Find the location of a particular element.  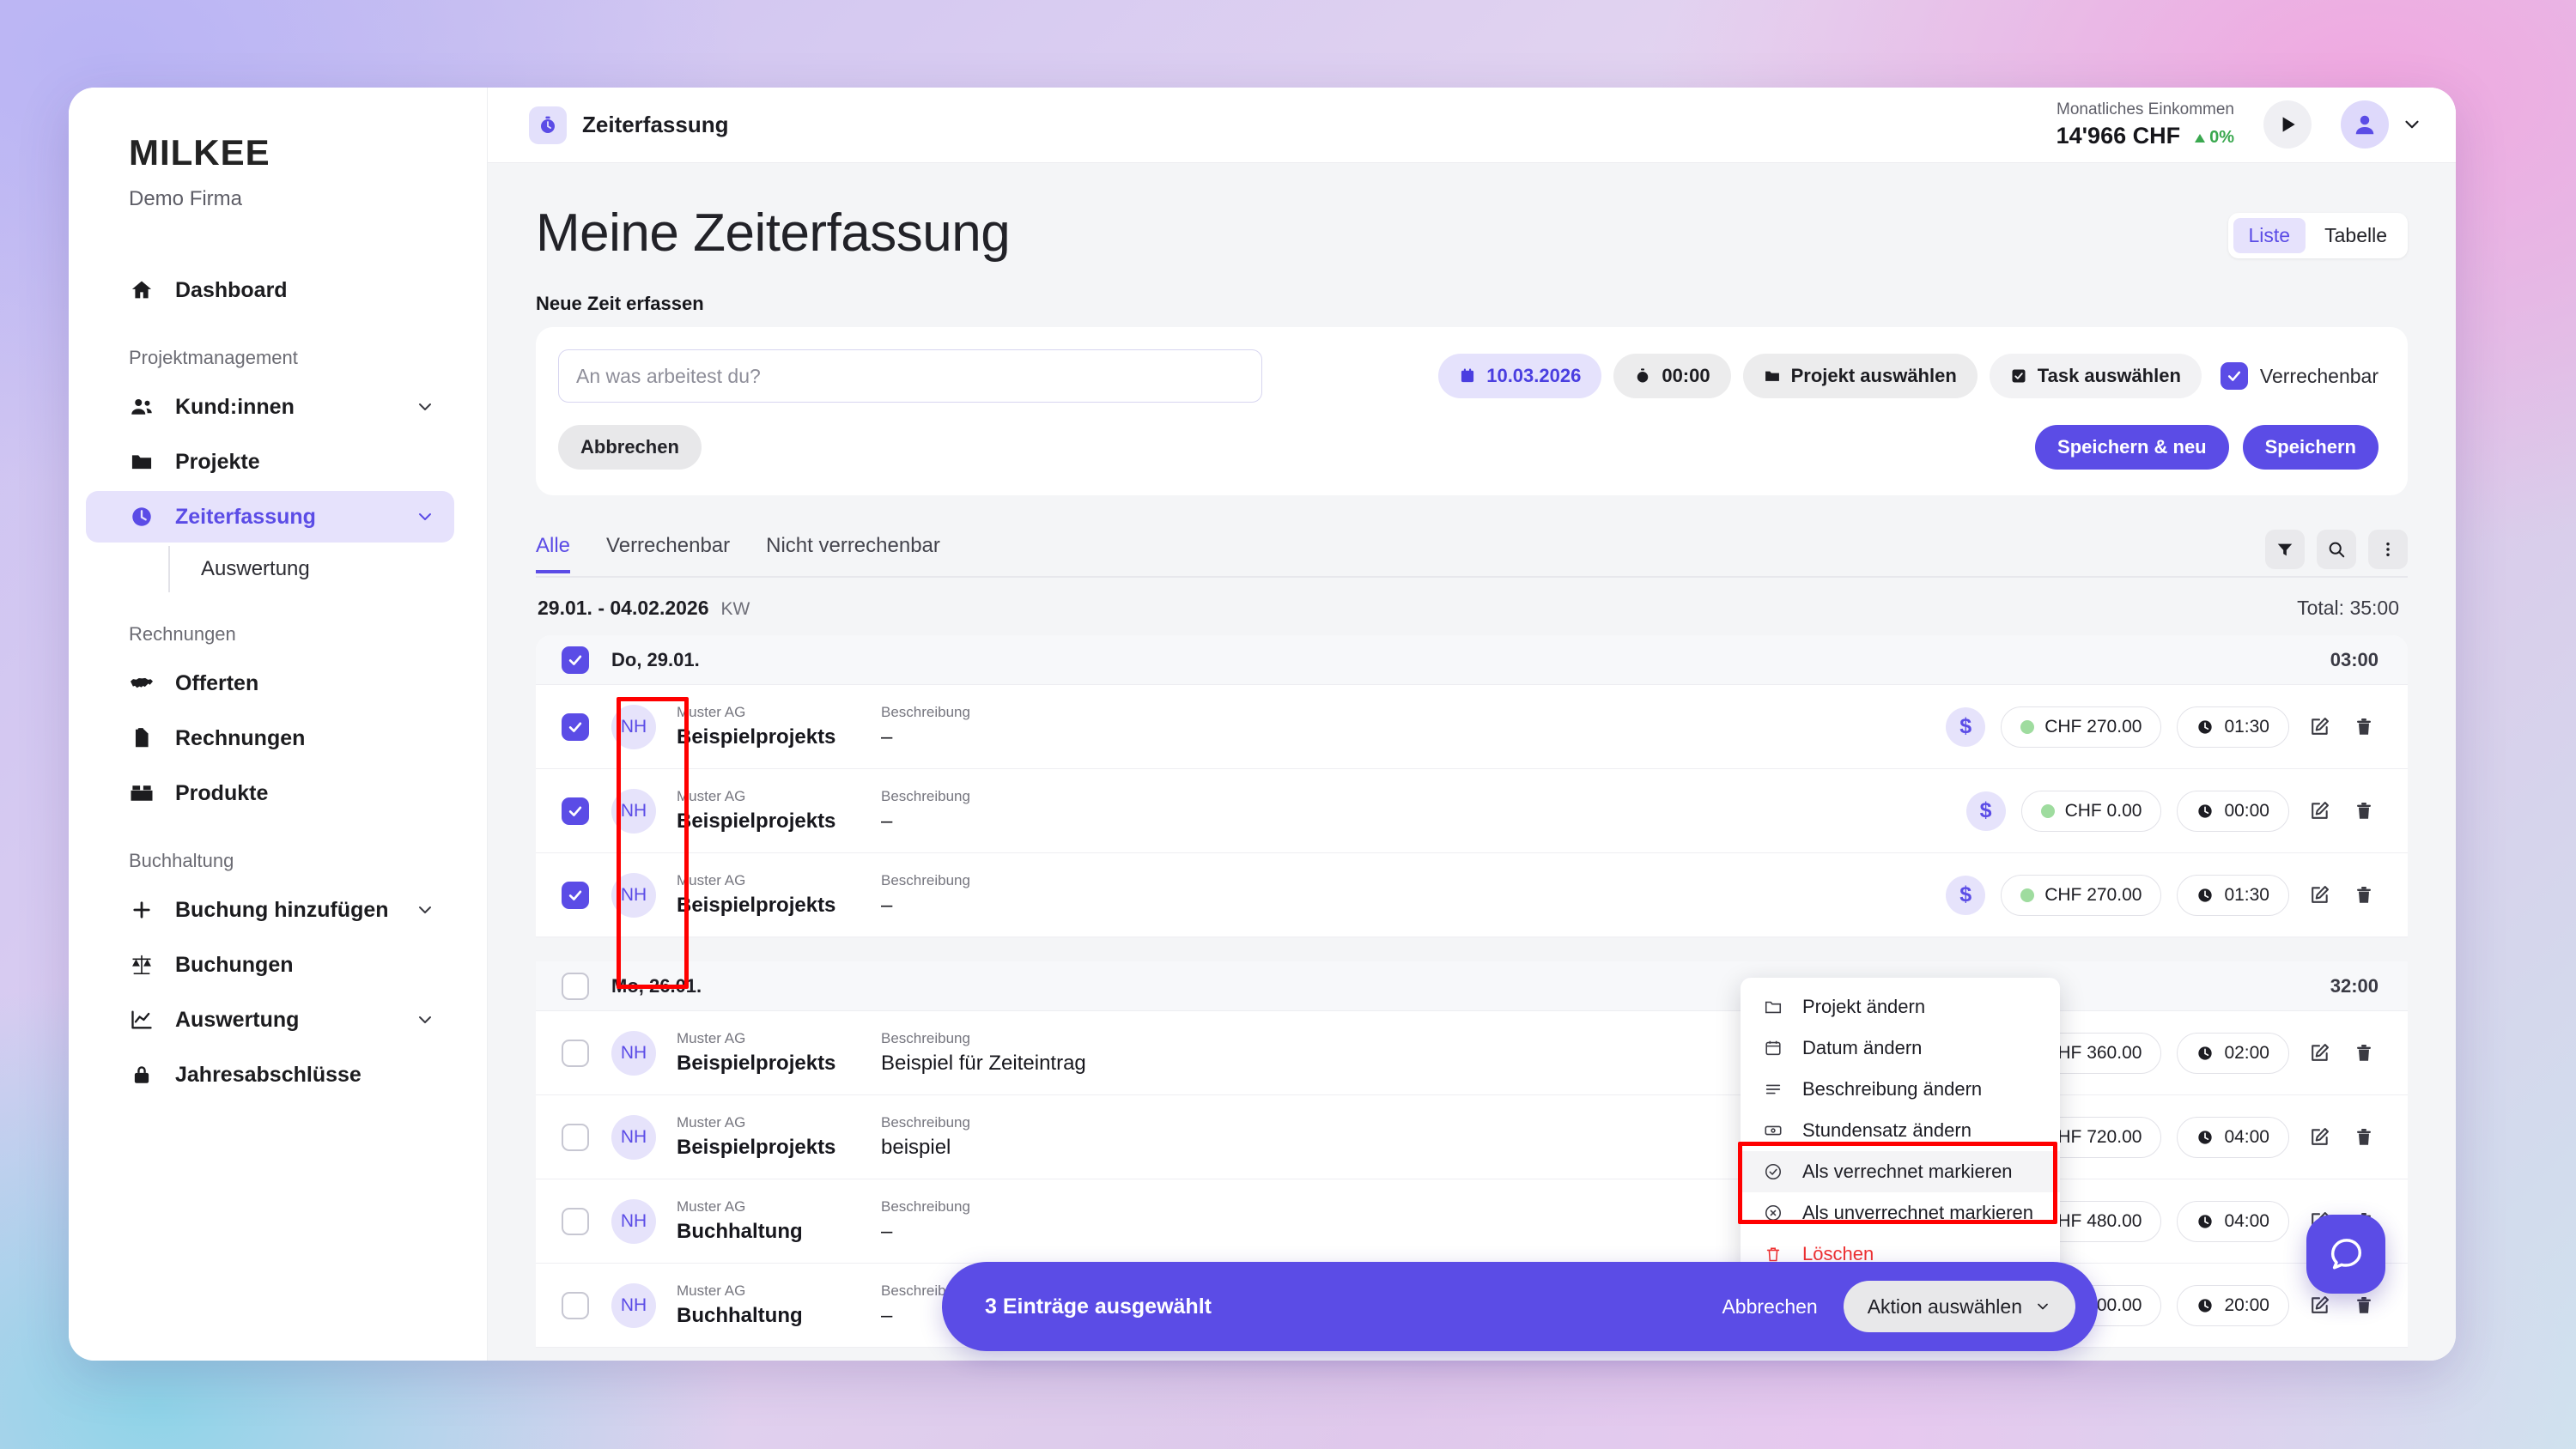

checkbox-task-icon is located at coordinates (2019, 376).